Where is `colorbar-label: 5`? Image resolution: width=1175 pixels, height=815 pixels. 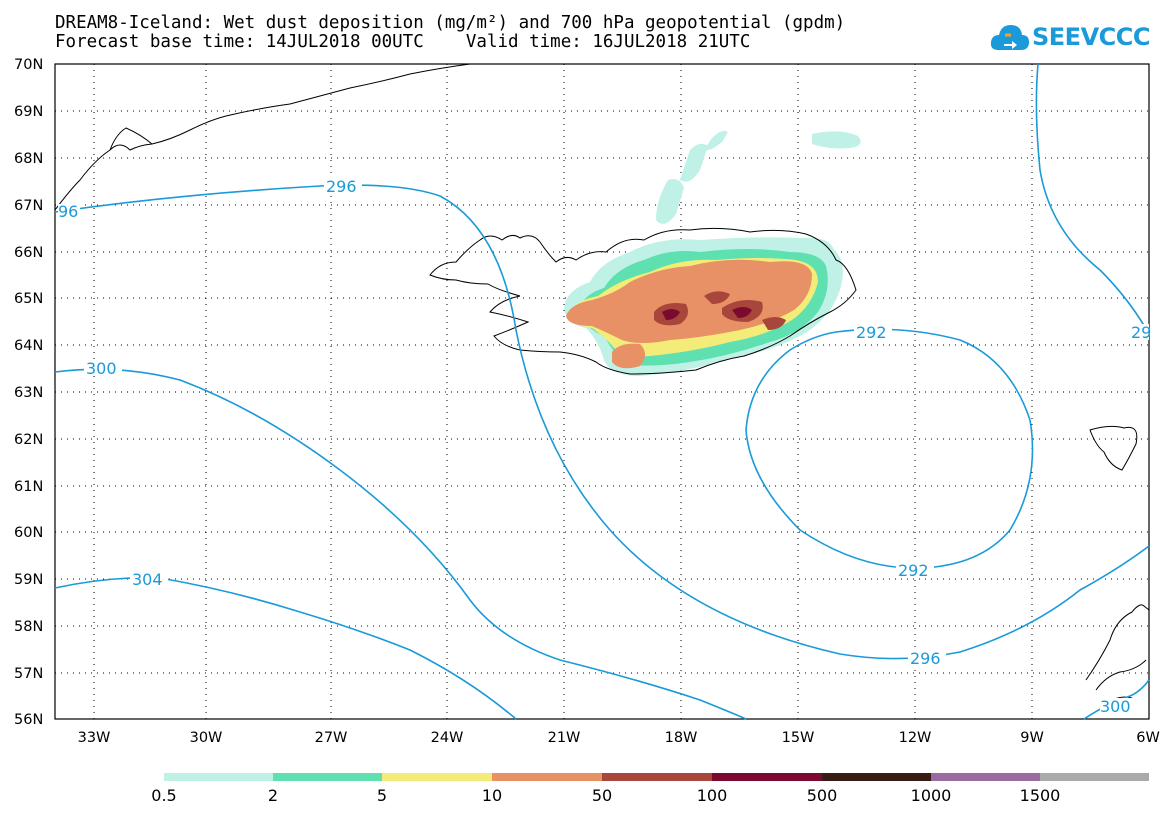 colorbar-label: 5 is located at coordinates (382, 795).